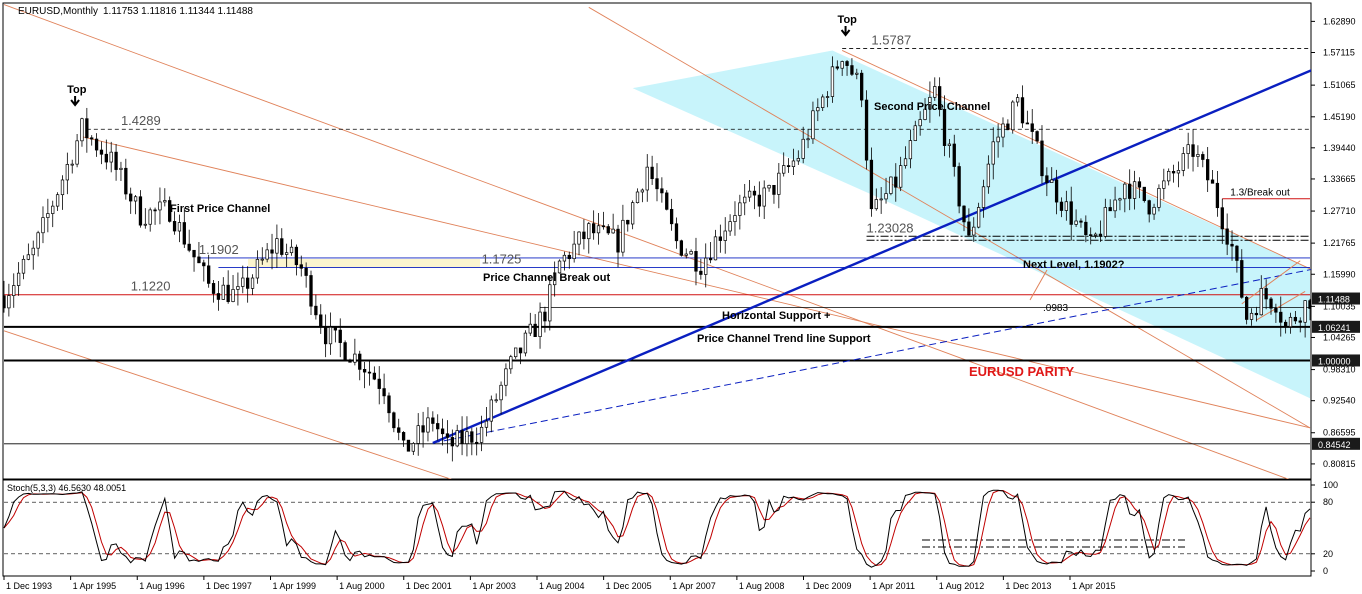 This screenshot has width=1362, height=594. Describe the element at coordinates (1334, 445) in the screenshot. I see `price-box-label: 0.84542` at that location.